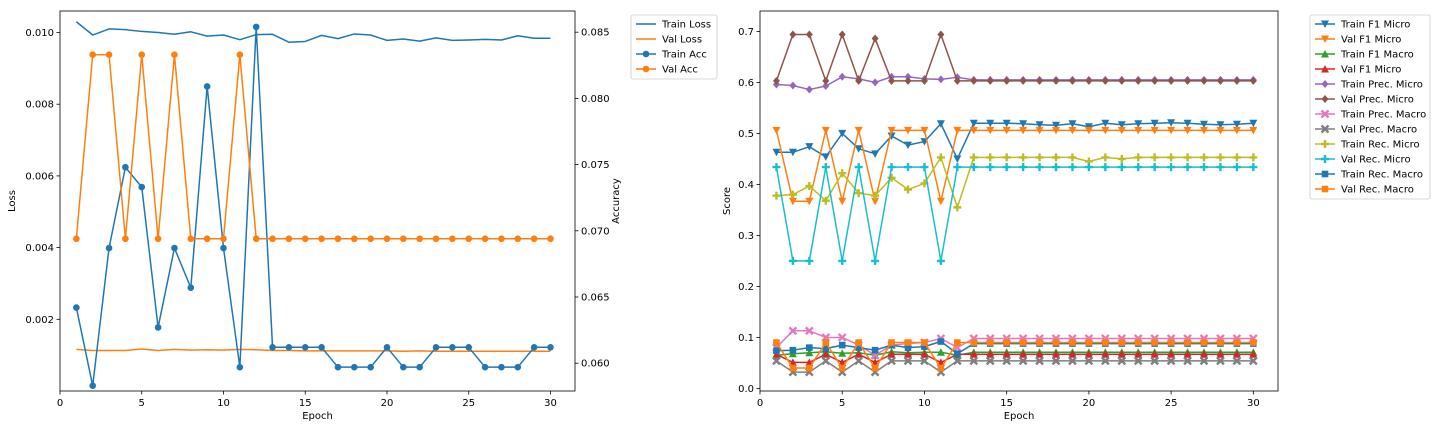  What do you see at coordinates (39, 176) in the screenshot?
I see `left-chart-y-tick-label: 0.006` at bounding box center [39, 176].